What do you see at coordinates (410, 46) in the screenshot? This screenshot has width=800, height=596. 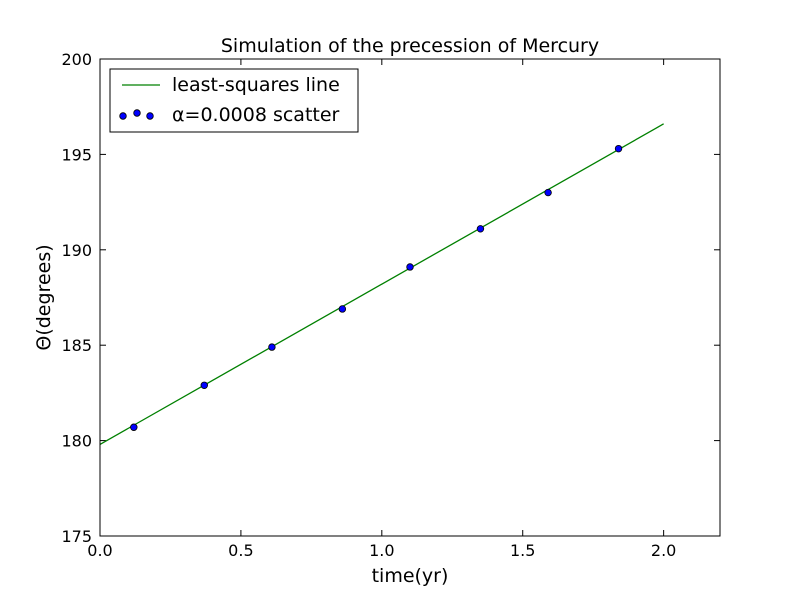 I see `chart-title: Simulation of the precession of Mercury` at bounding box center [410, 46].